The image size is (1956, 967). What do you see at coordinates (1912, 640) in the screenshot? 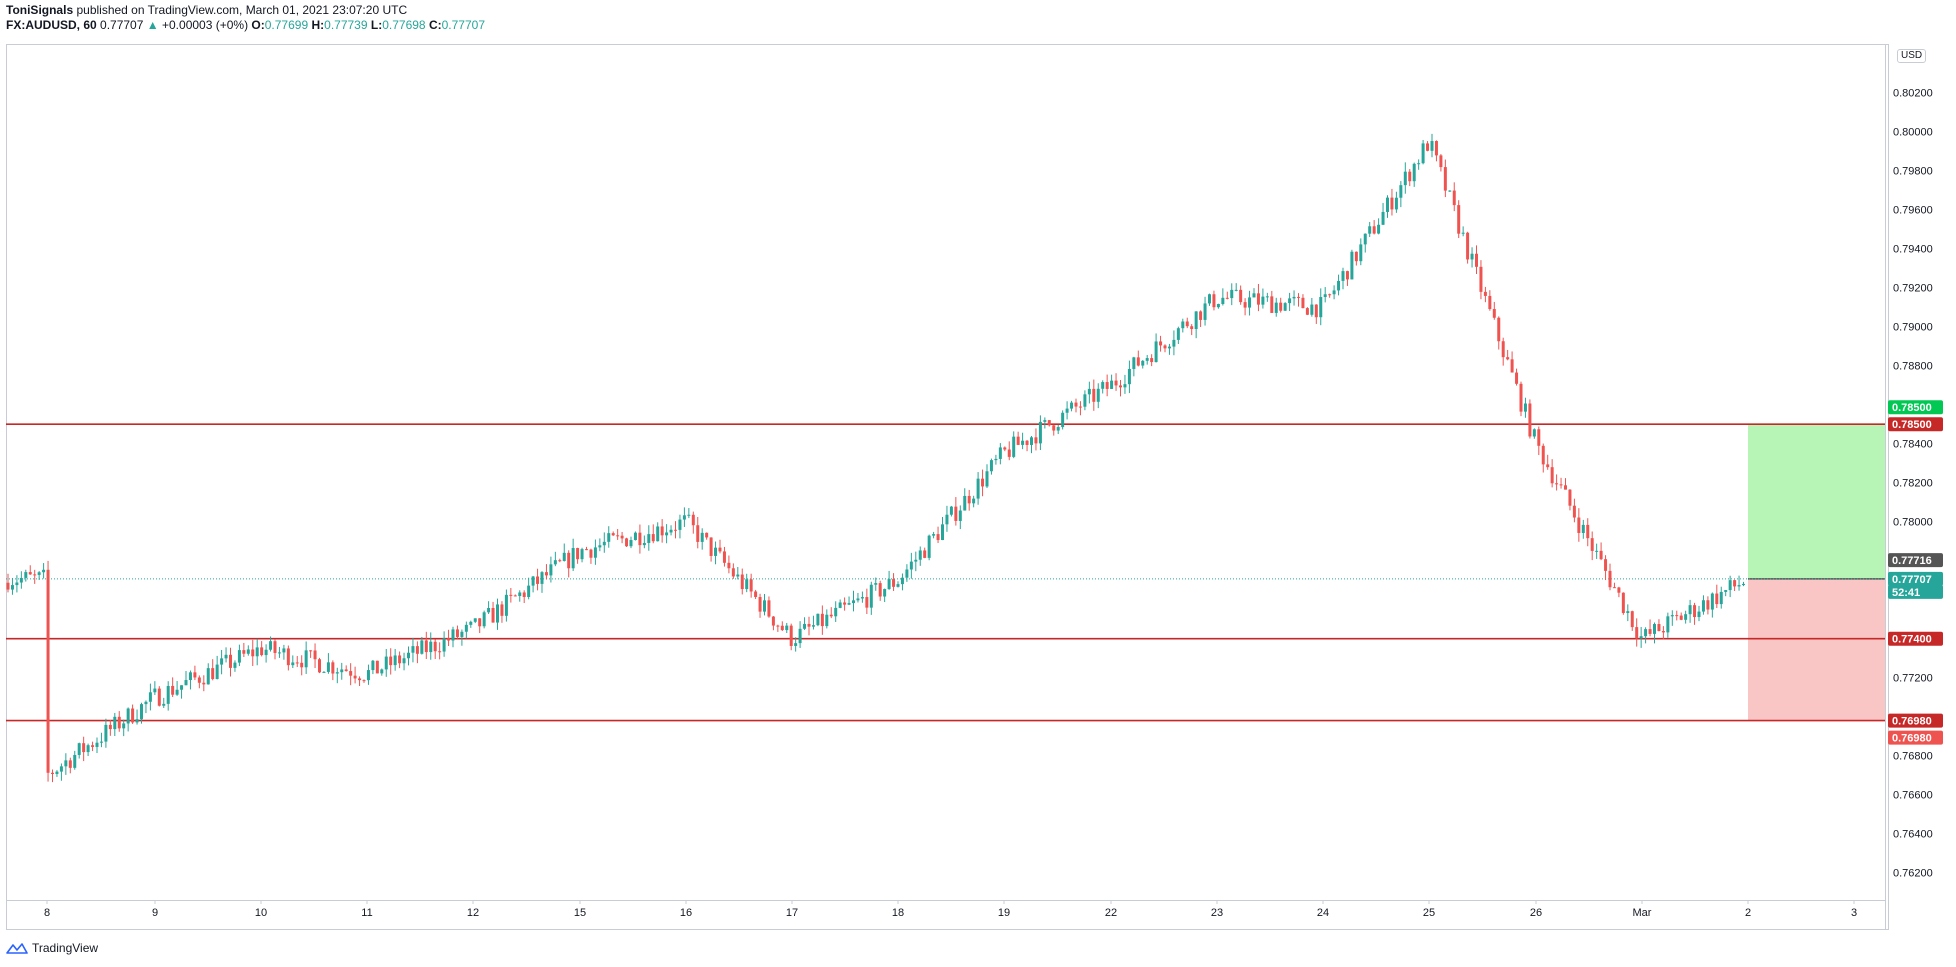
I see `price-badge-label: 0.77400` at bounding box center [1912, 640].